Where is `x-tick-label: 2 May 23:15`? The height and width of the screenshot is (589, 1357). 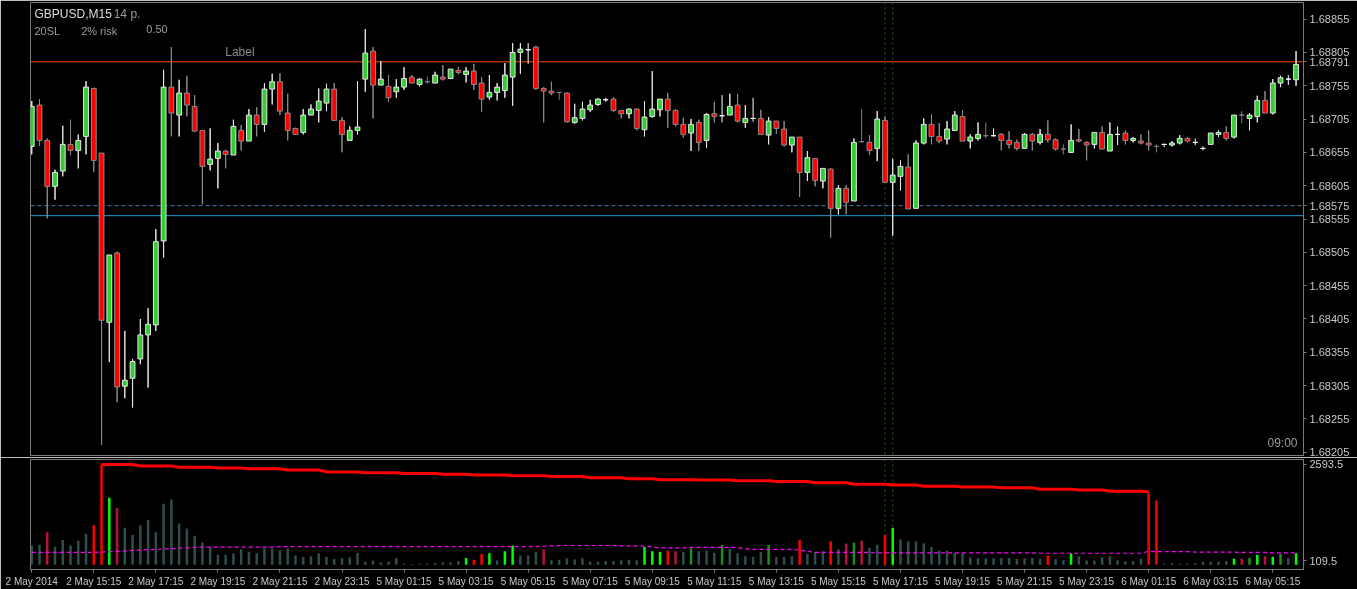 x-tick-label: 2 May 23:15 is located at coordinates (342, 581).